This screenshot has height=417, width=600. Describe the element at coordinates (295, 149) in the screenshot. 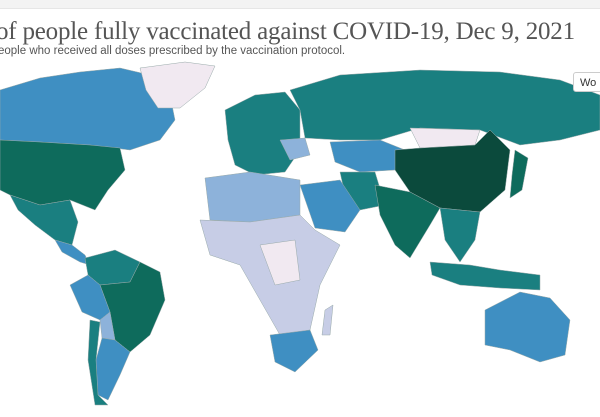

I see `country-ukraine` at that location.